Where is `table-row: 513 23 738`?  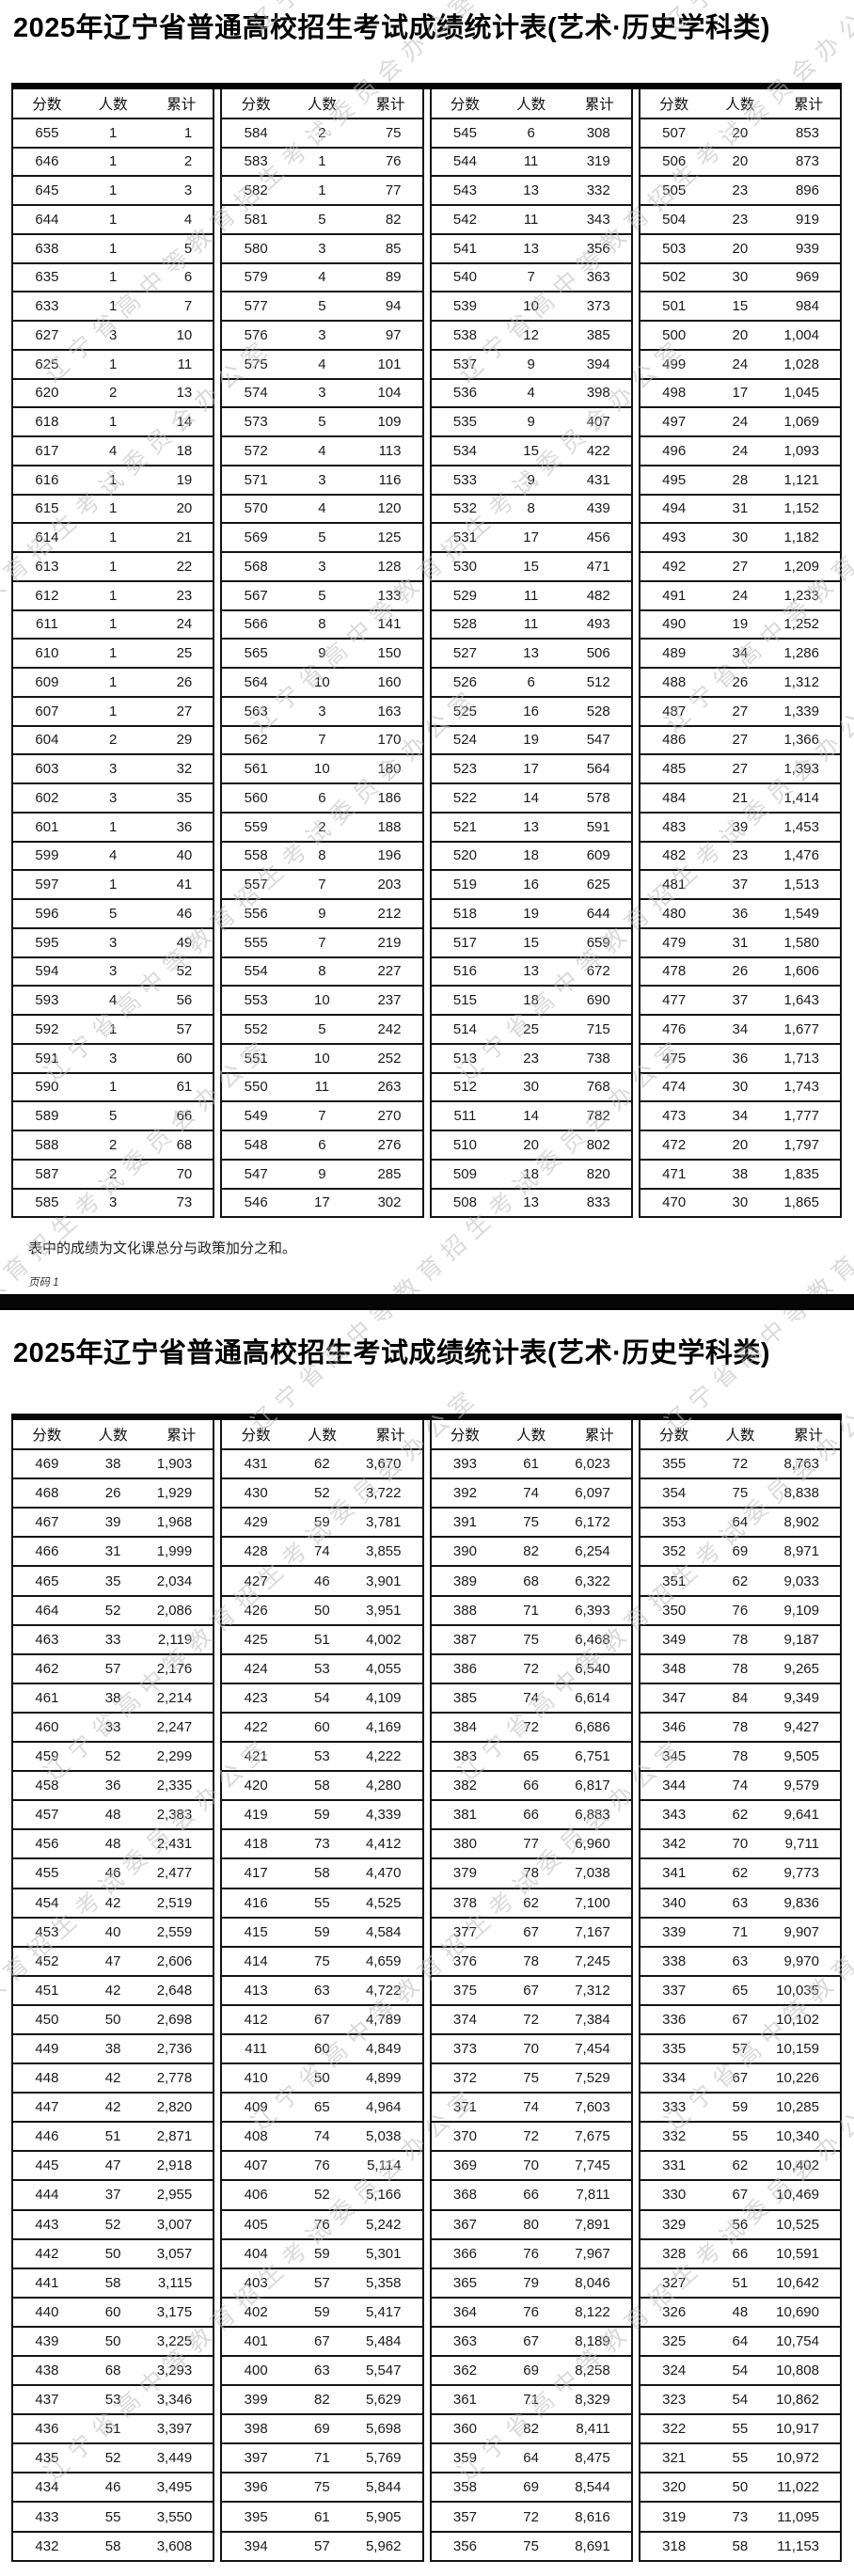 table-row: 513 23 738 is located at coordinates (531, 1058).